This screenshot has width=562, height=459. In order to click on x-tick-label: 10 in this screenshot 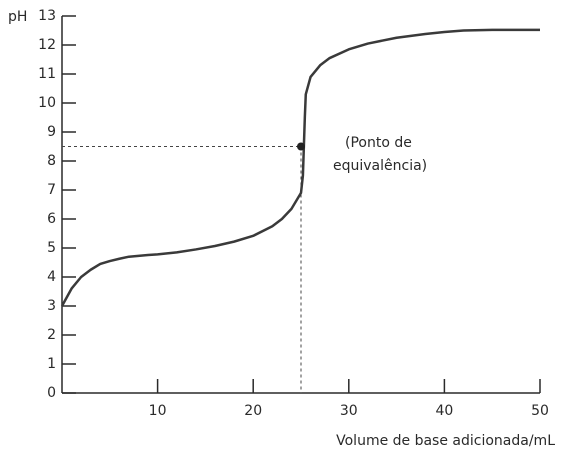, I will do `click(158, 411)`.